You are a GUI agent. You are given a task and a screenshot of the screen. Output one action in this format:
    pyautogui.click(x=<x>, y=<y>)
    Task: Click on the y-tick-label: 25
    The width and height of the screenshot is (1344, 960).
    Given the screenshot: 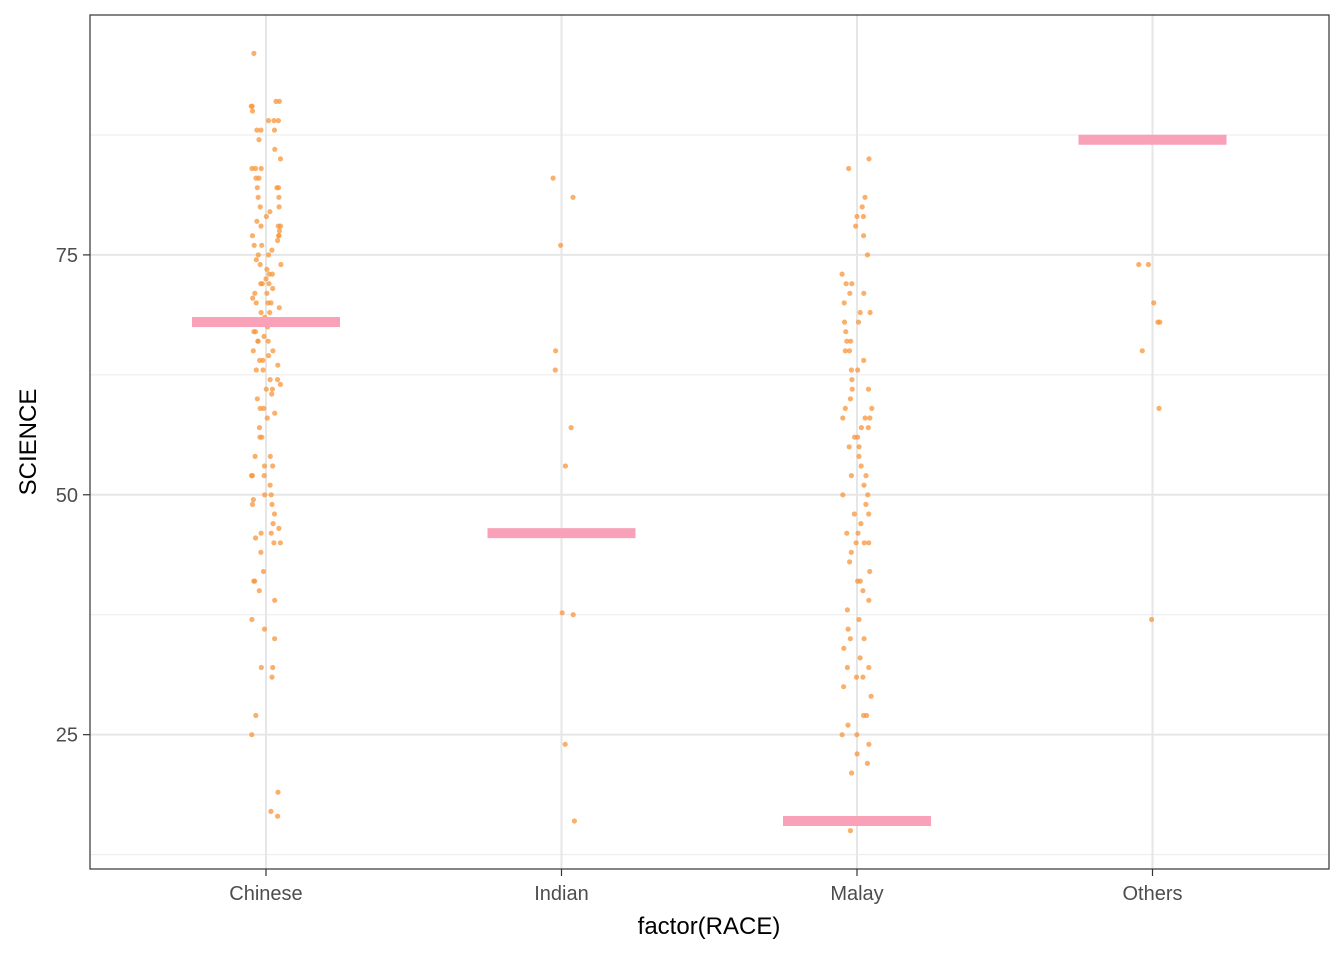 What is the action you would take?
    pyautogui.click(x=67, y=736)
    